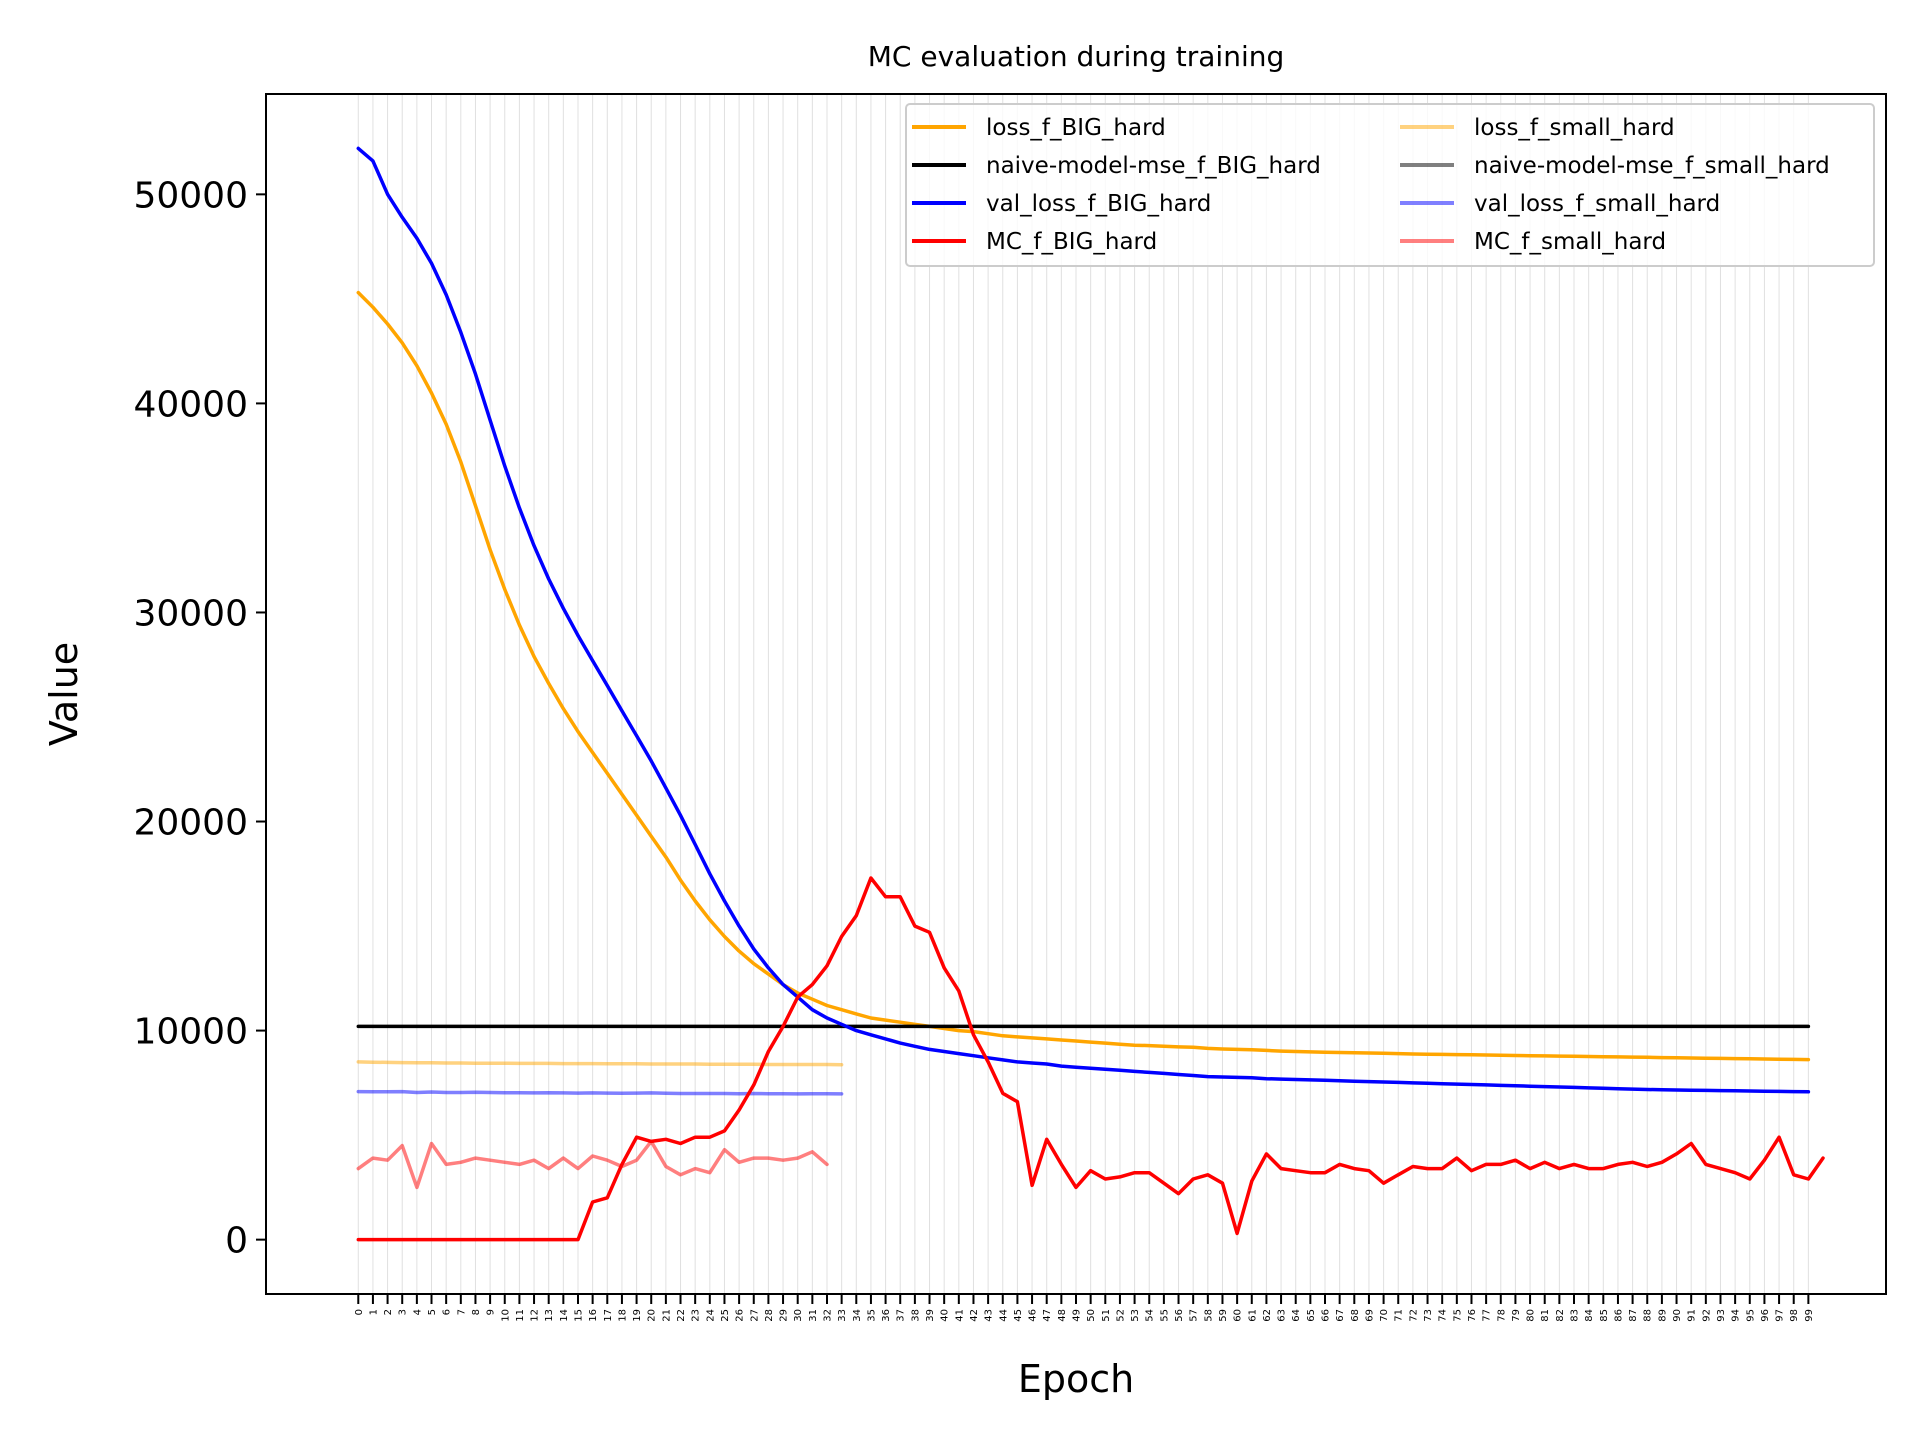 This screenshot has width=1920, height=1440. I want to click on x-tick-label: 53, so click(1135, 1315).